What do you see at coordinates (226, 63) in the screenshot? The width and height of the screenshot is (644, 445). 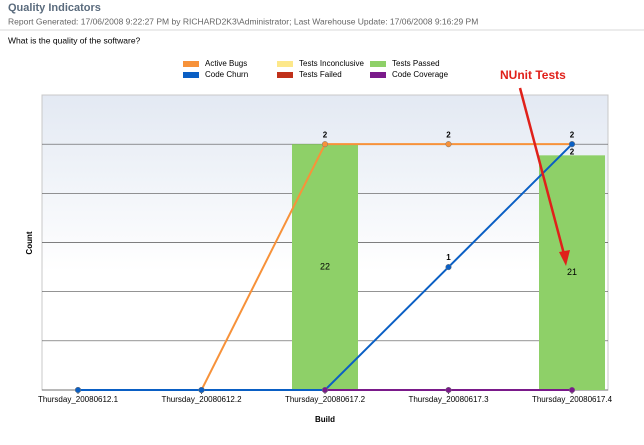 I see `legend-label: Active Bugs` at bounding box center [226, 63].